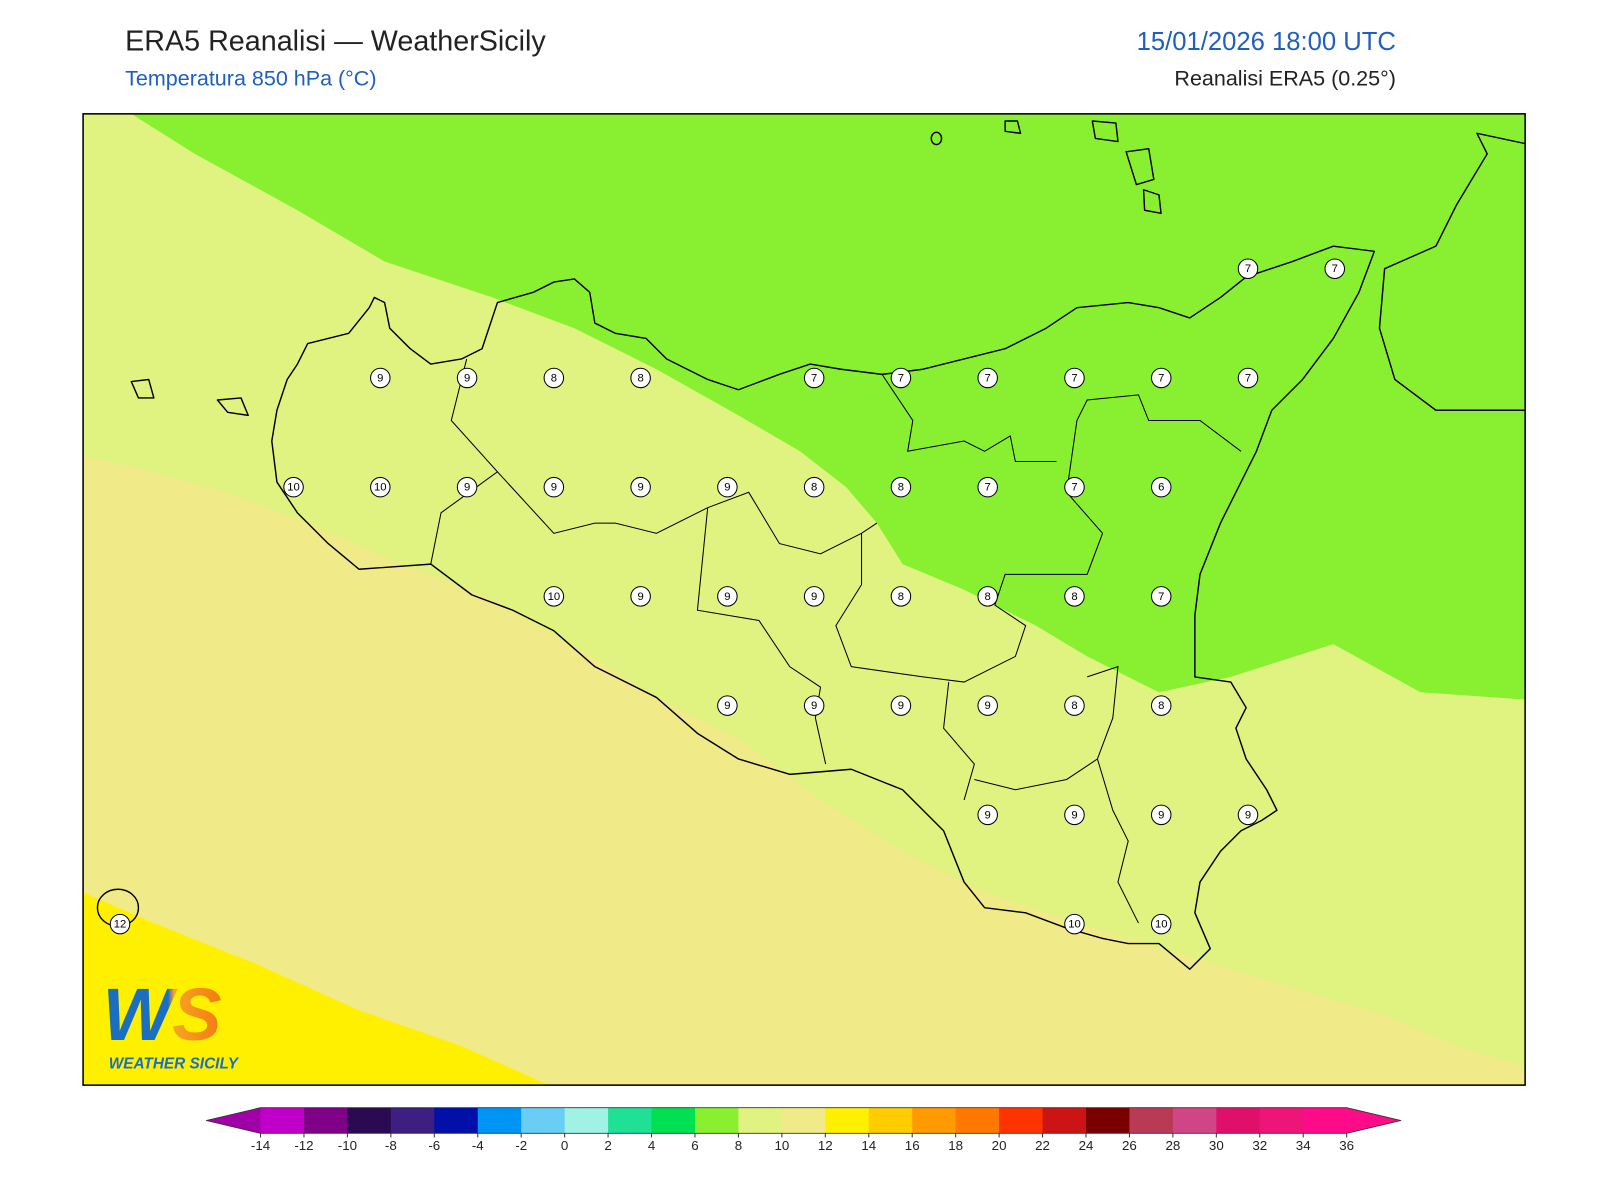 The width and height of the screenshot is (1600, 1200). I want to click on logo-name: WEATHER SICILY, so click(174, 1064).